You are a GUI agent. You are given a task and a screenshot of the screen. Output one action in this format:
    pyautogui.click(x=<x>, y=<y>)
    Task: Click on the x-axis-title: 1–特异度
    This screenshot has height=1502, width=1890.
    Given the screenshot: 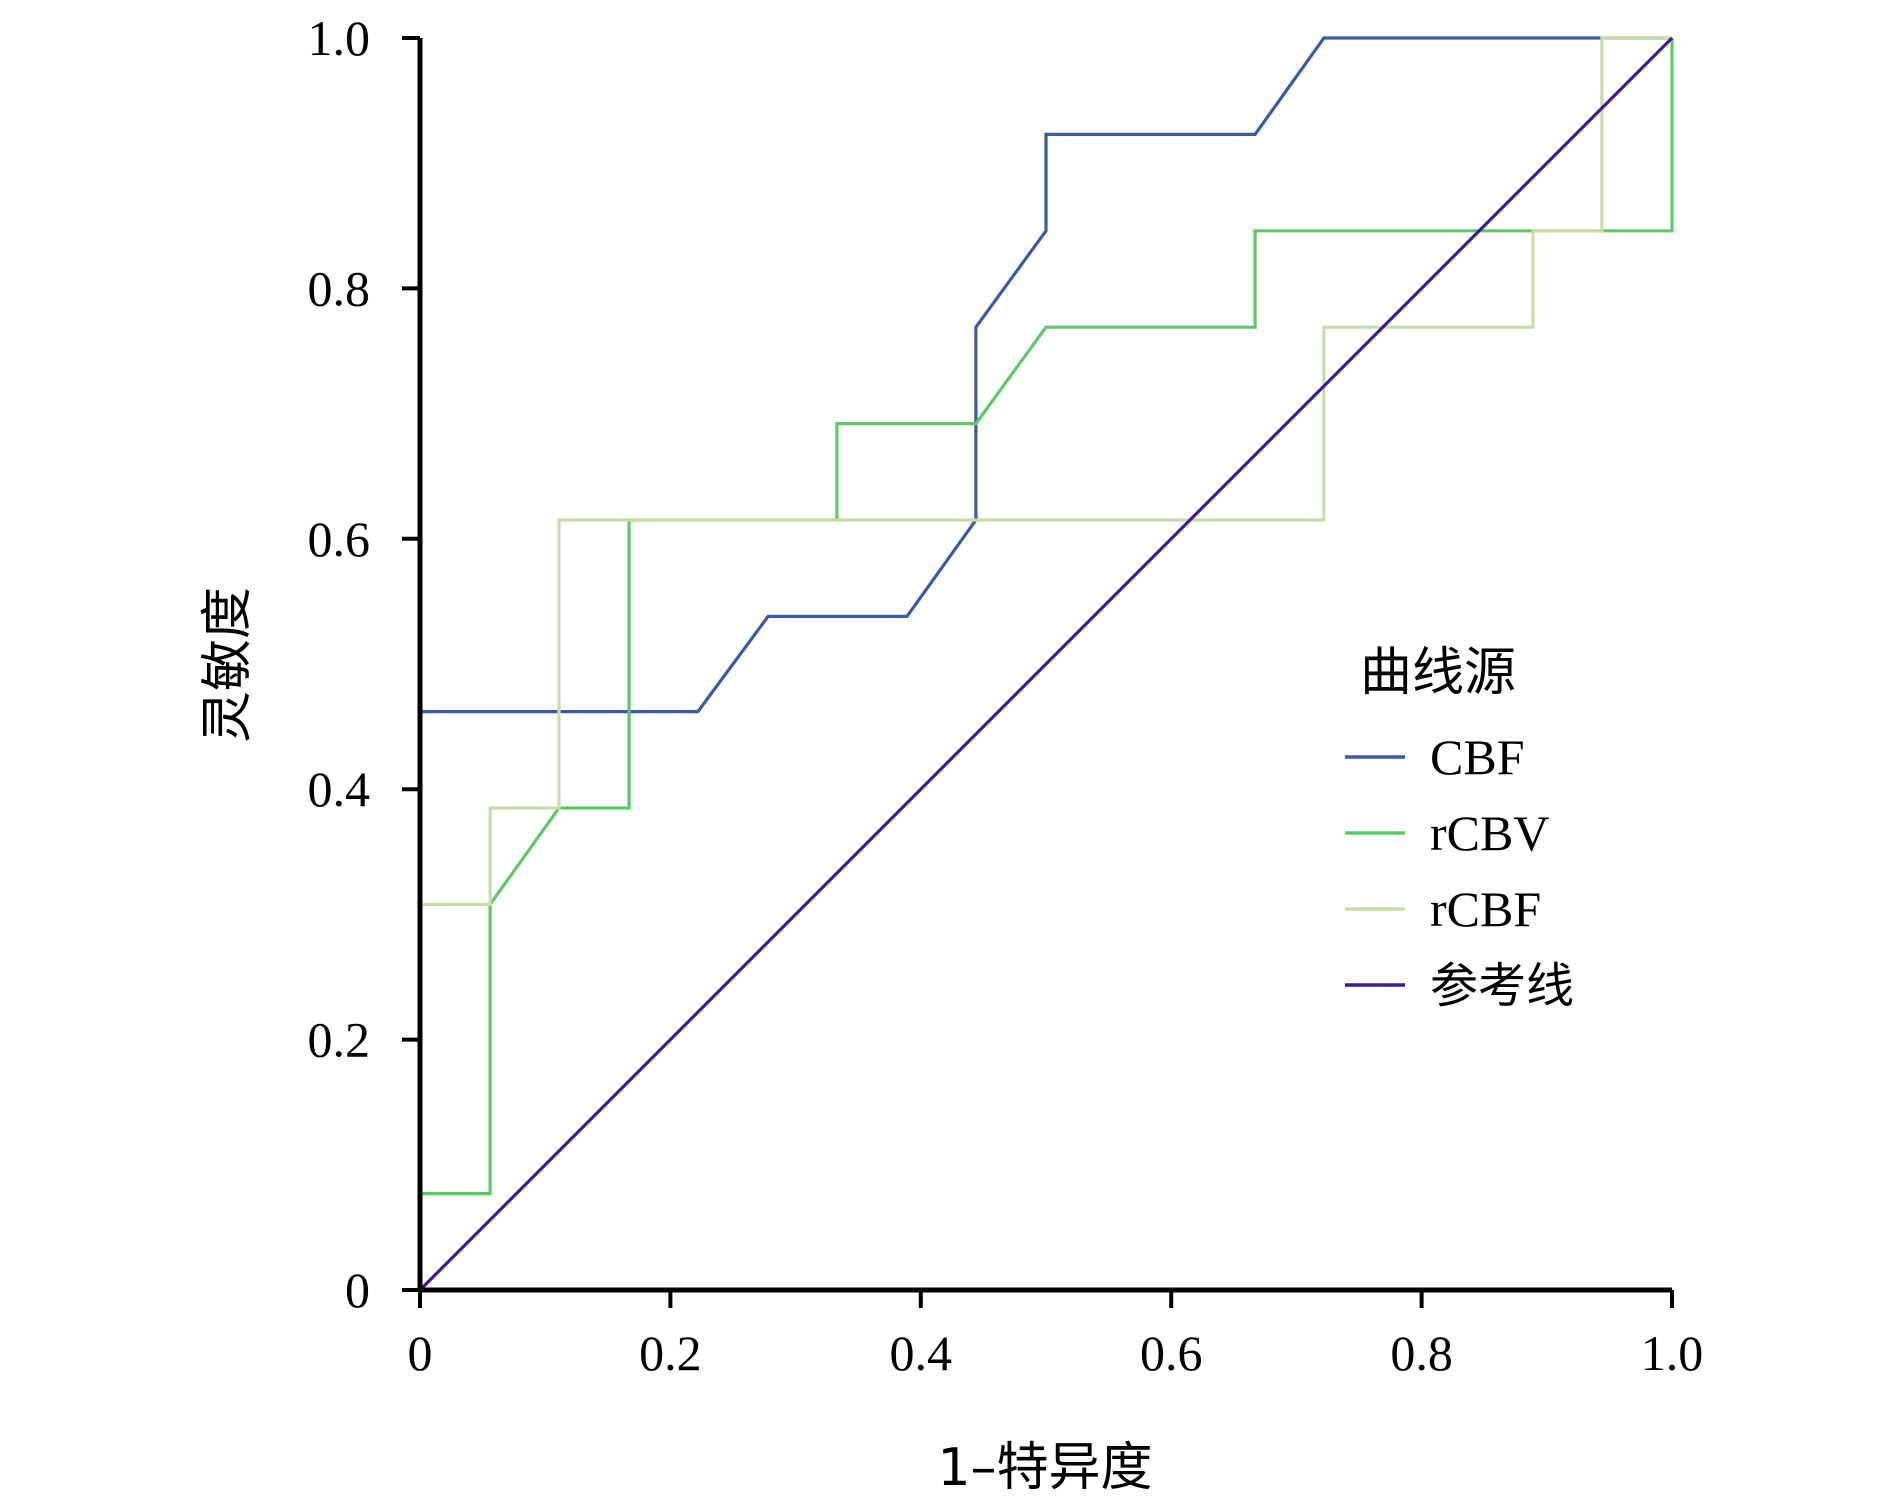 What is the action you would take?
    pyautogui.click(x=1044, y=1468)
    